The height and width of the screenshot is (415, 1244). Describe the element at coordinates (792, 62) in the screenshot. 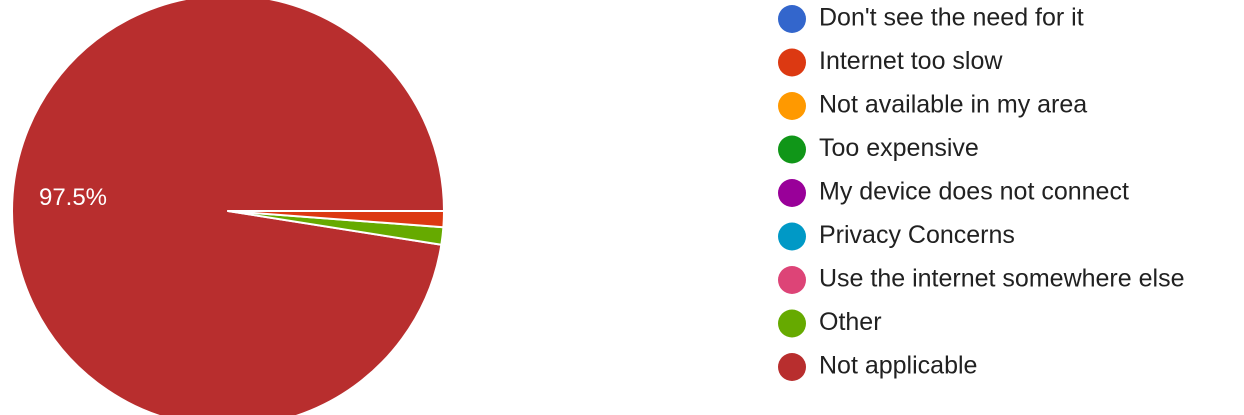

I see `legend-marker-internet-too-slow` at that location.